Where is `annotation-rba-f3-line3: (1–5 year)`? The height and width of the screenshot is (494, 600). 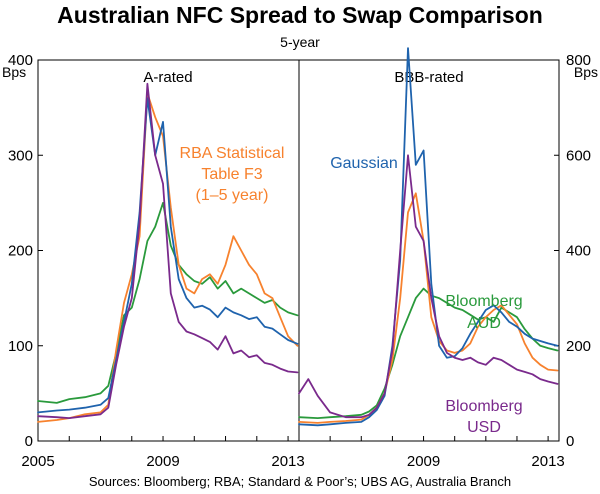
annotation-rba-f3-line3: (1–5 year) is located at coordinates (232, 195).